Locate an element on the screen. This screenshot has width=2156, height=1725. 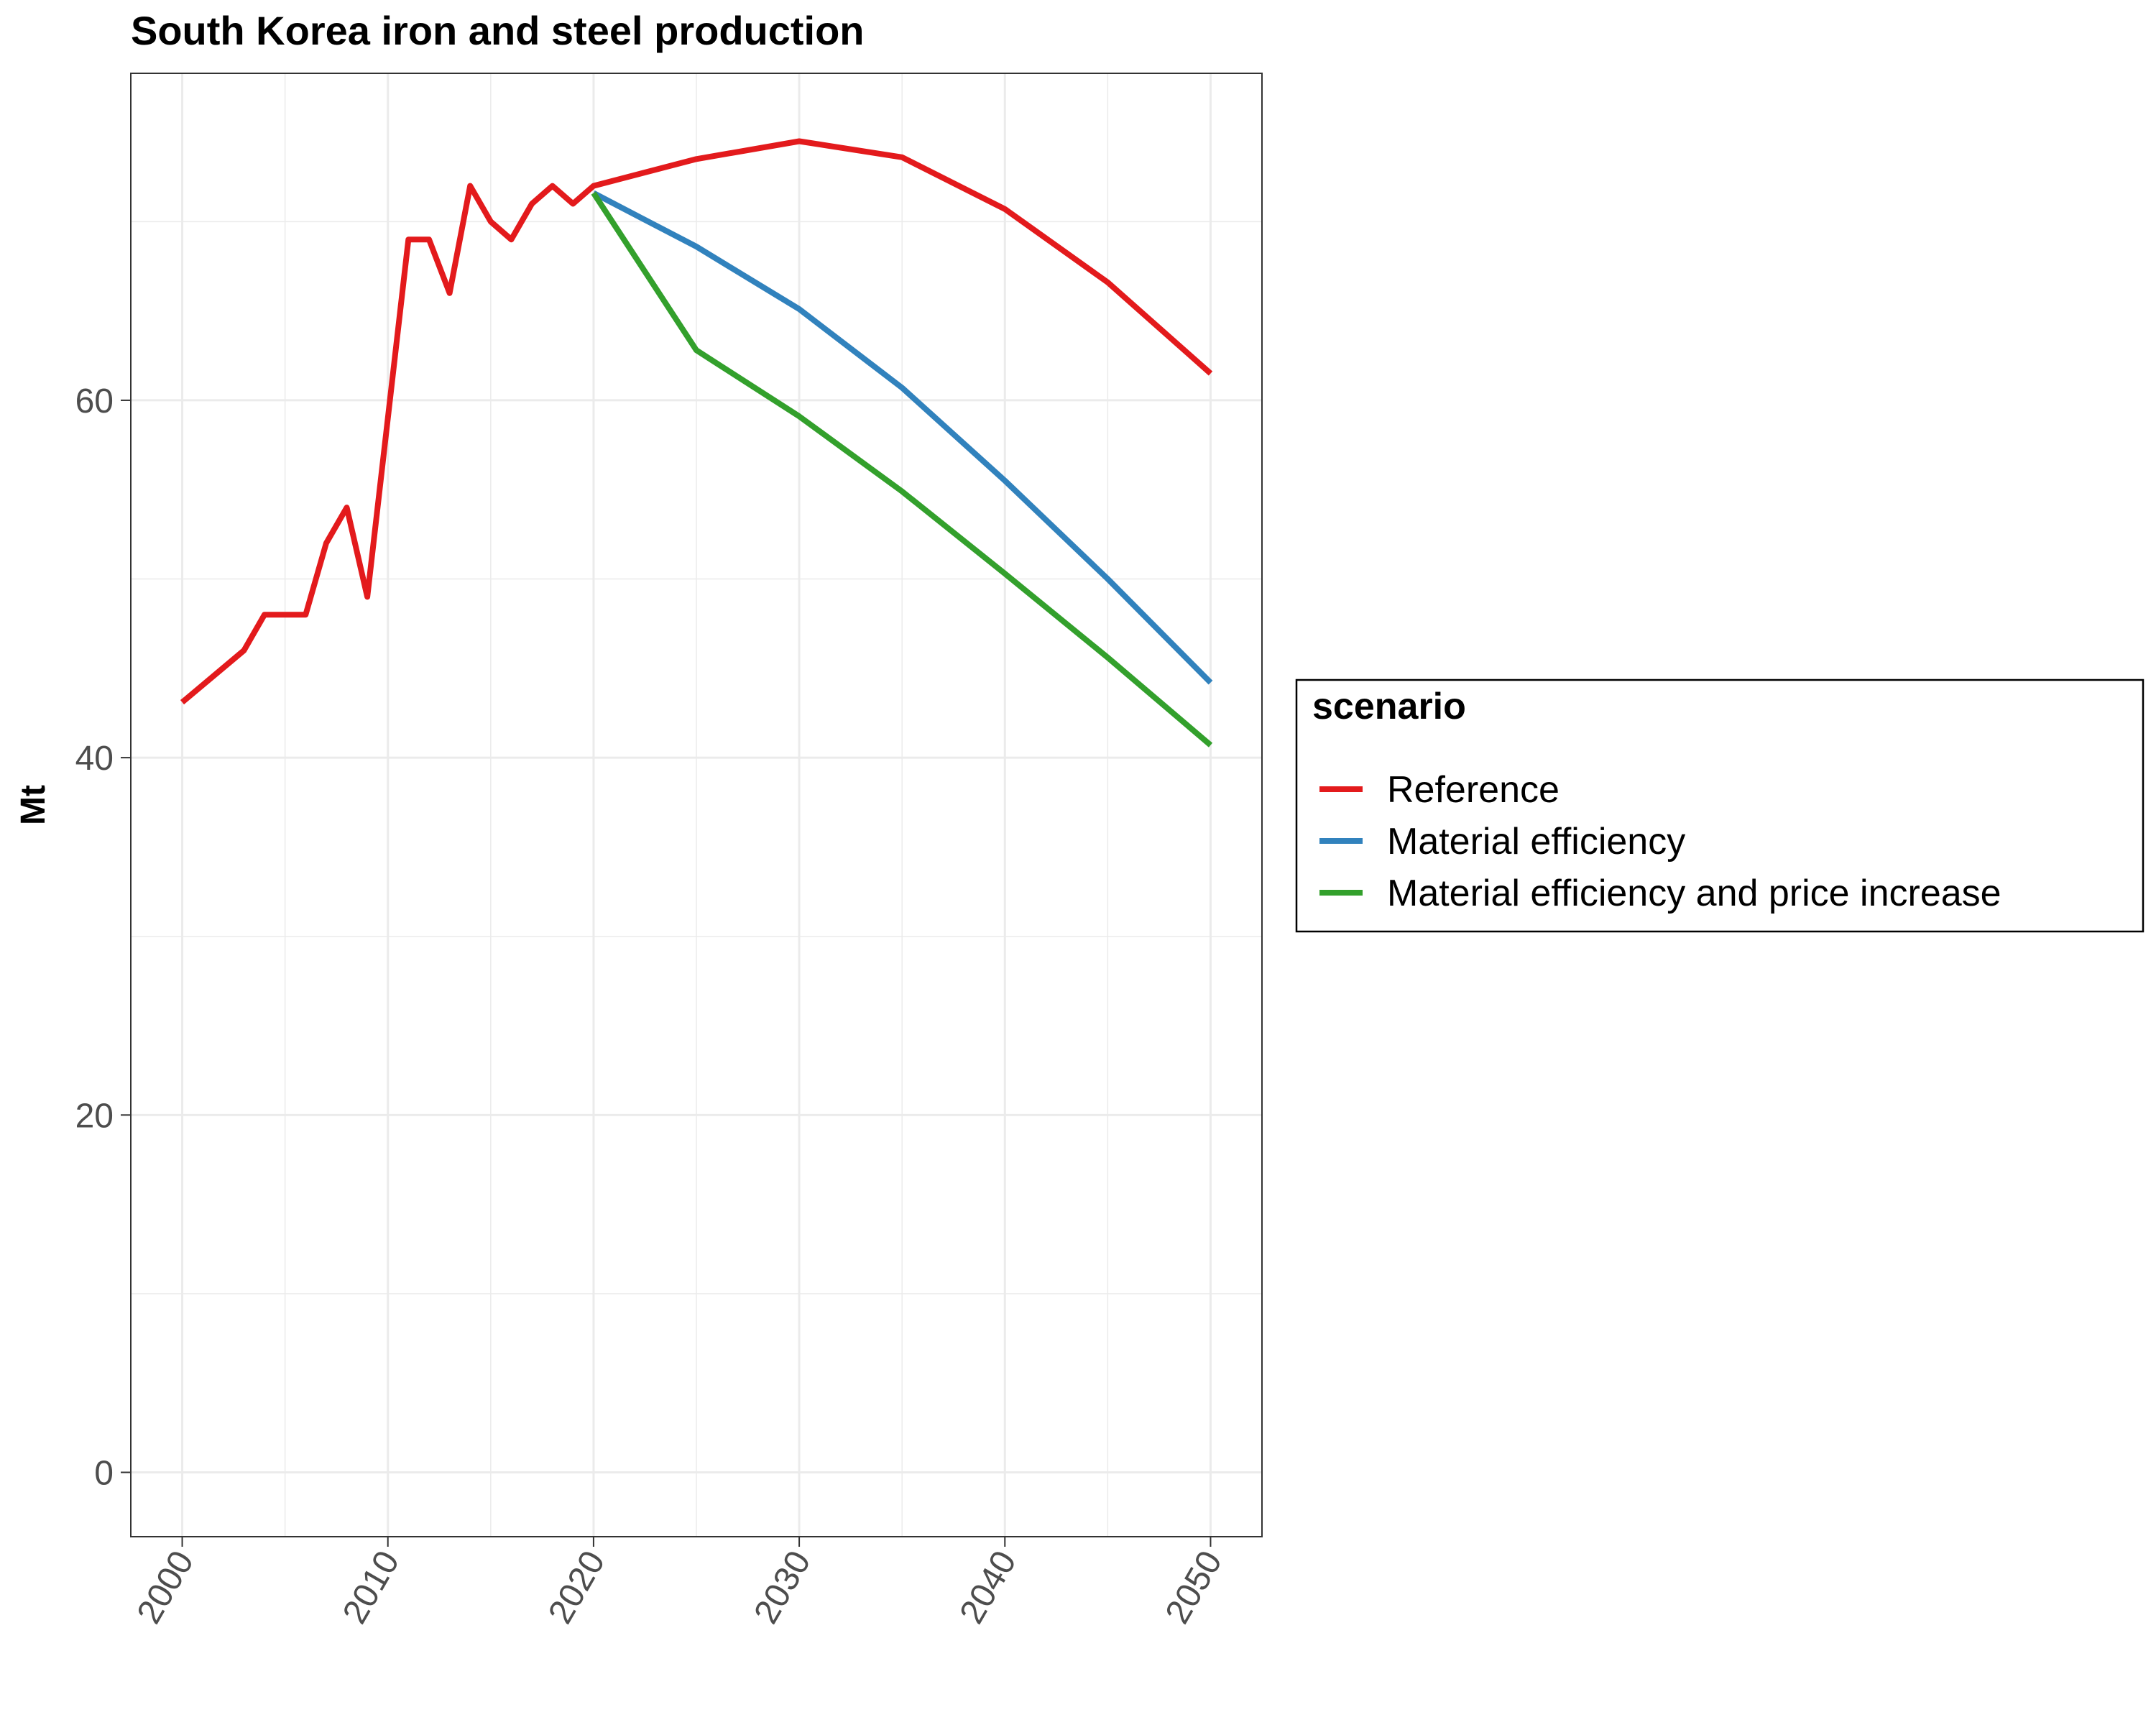
y-tick-label: 60 is located at coordinates (94, 401).